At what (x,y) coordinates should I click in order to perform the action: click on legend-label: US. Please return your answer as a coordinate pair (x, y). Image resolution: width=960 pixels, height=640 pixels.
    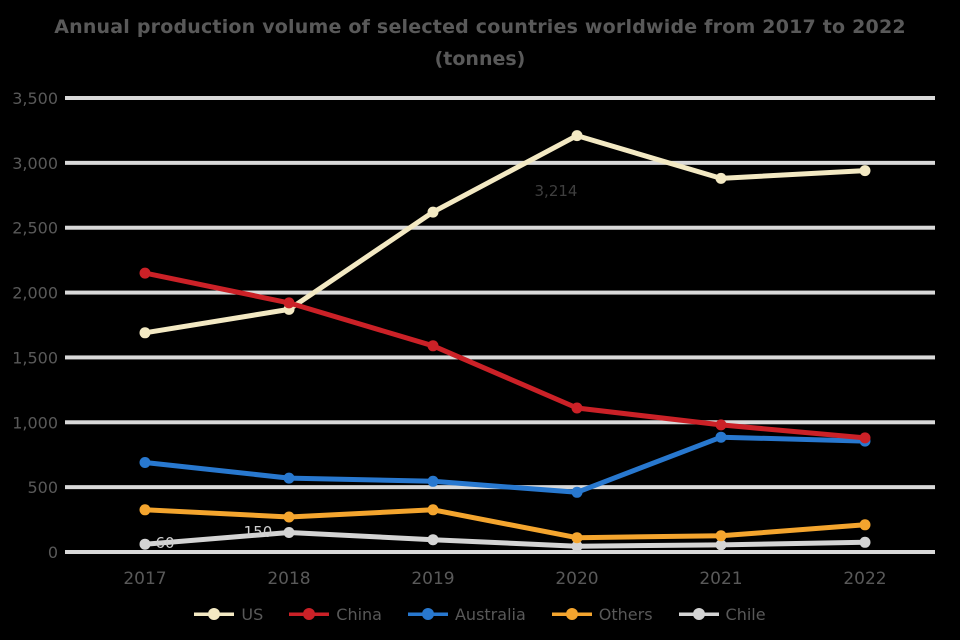
    Looking at the image, I should click on (252, 614).